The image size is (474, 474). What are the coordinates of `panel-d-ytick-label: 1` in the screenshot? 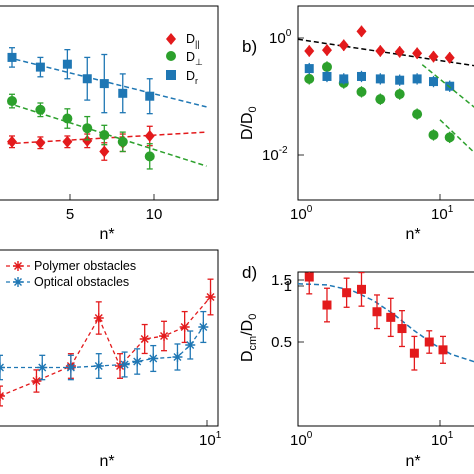 It's located at (288, 286).